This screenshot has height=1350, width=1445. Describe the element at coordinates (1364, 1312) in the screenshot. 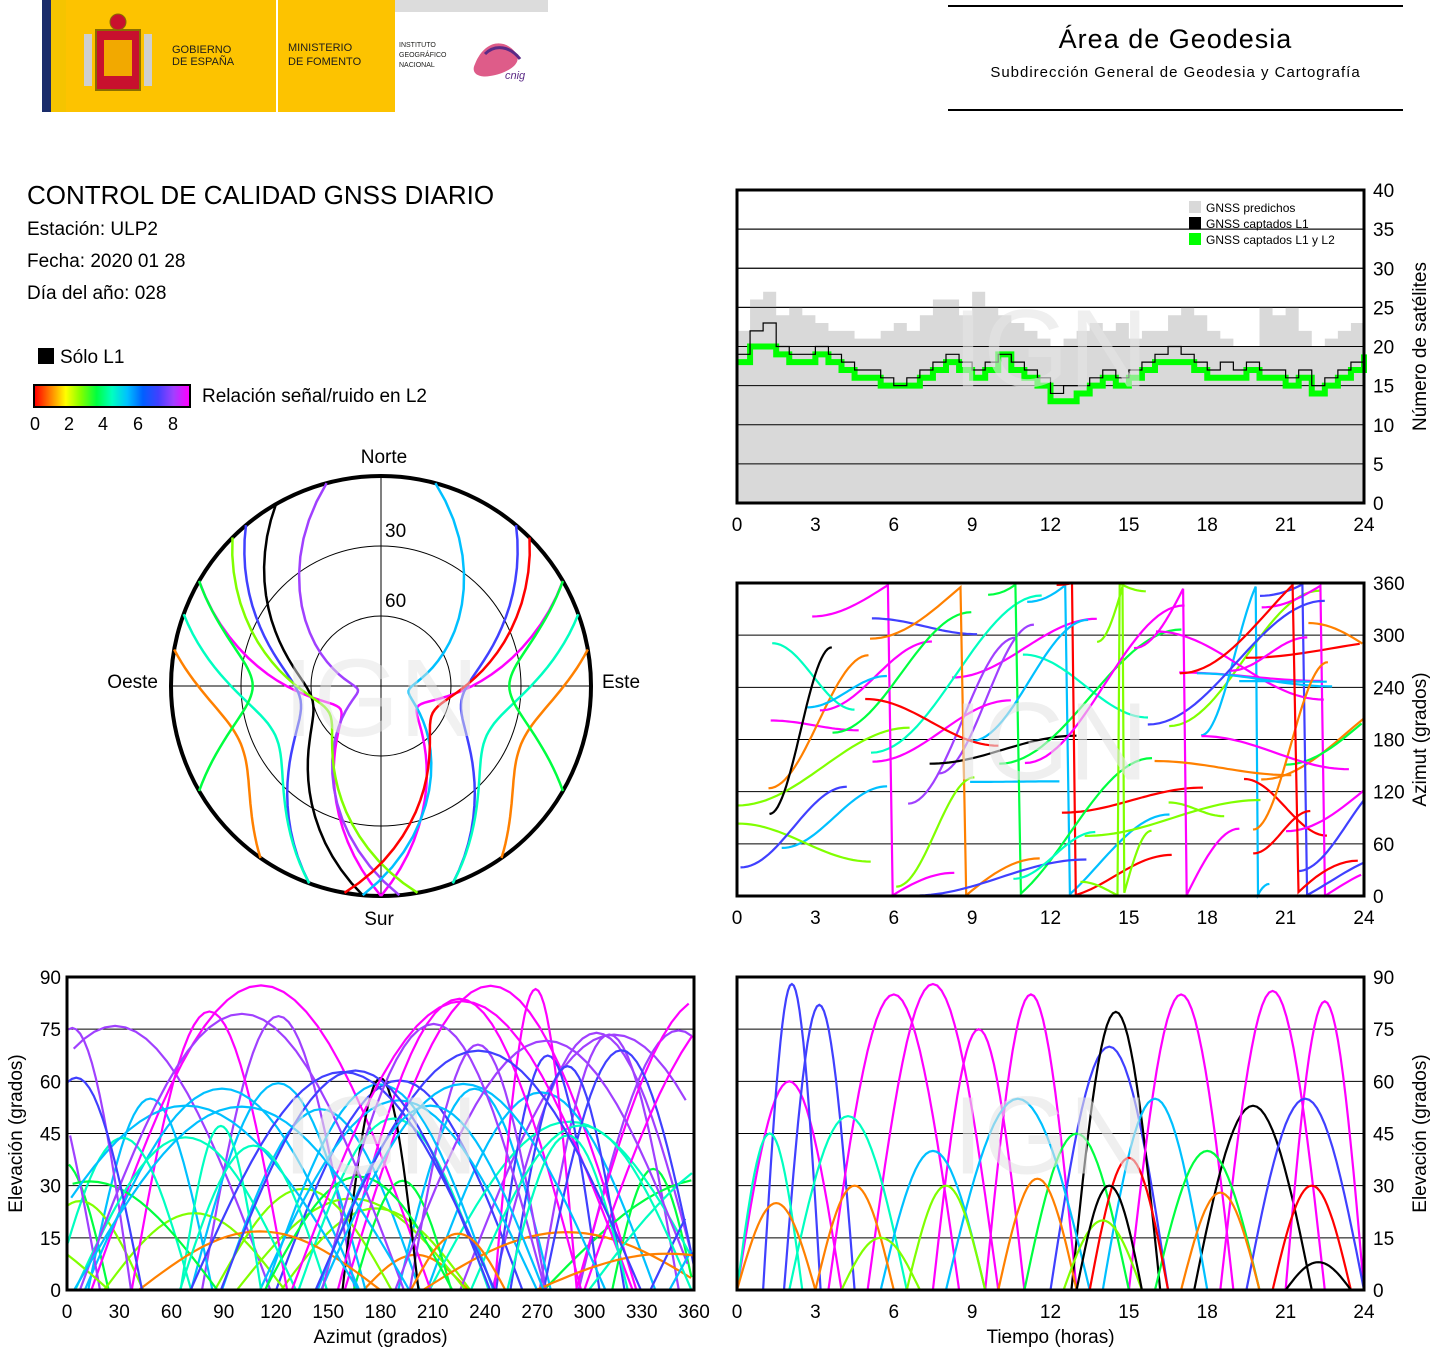

I see `elevation-time-xtick-label: 24` at that location.